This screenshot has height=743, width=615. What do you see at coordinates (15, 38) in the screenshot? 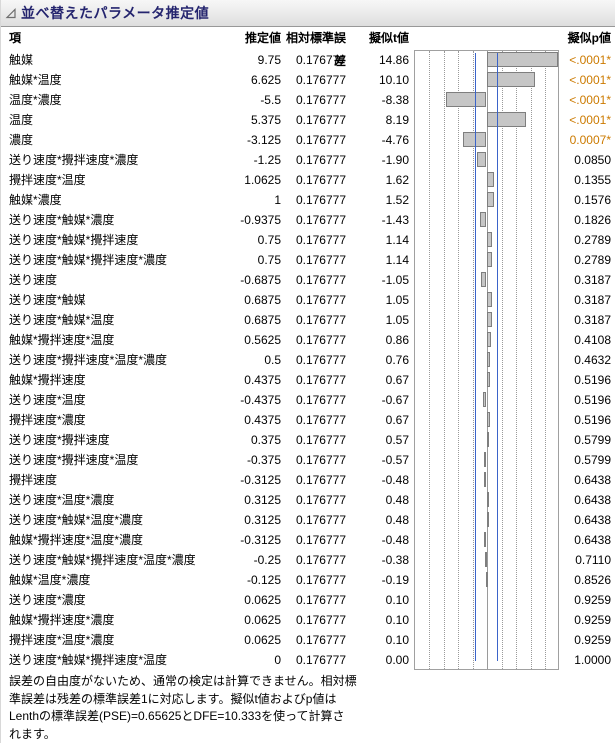
I see `column-header-term: 項` at bounding box center [15, 38].